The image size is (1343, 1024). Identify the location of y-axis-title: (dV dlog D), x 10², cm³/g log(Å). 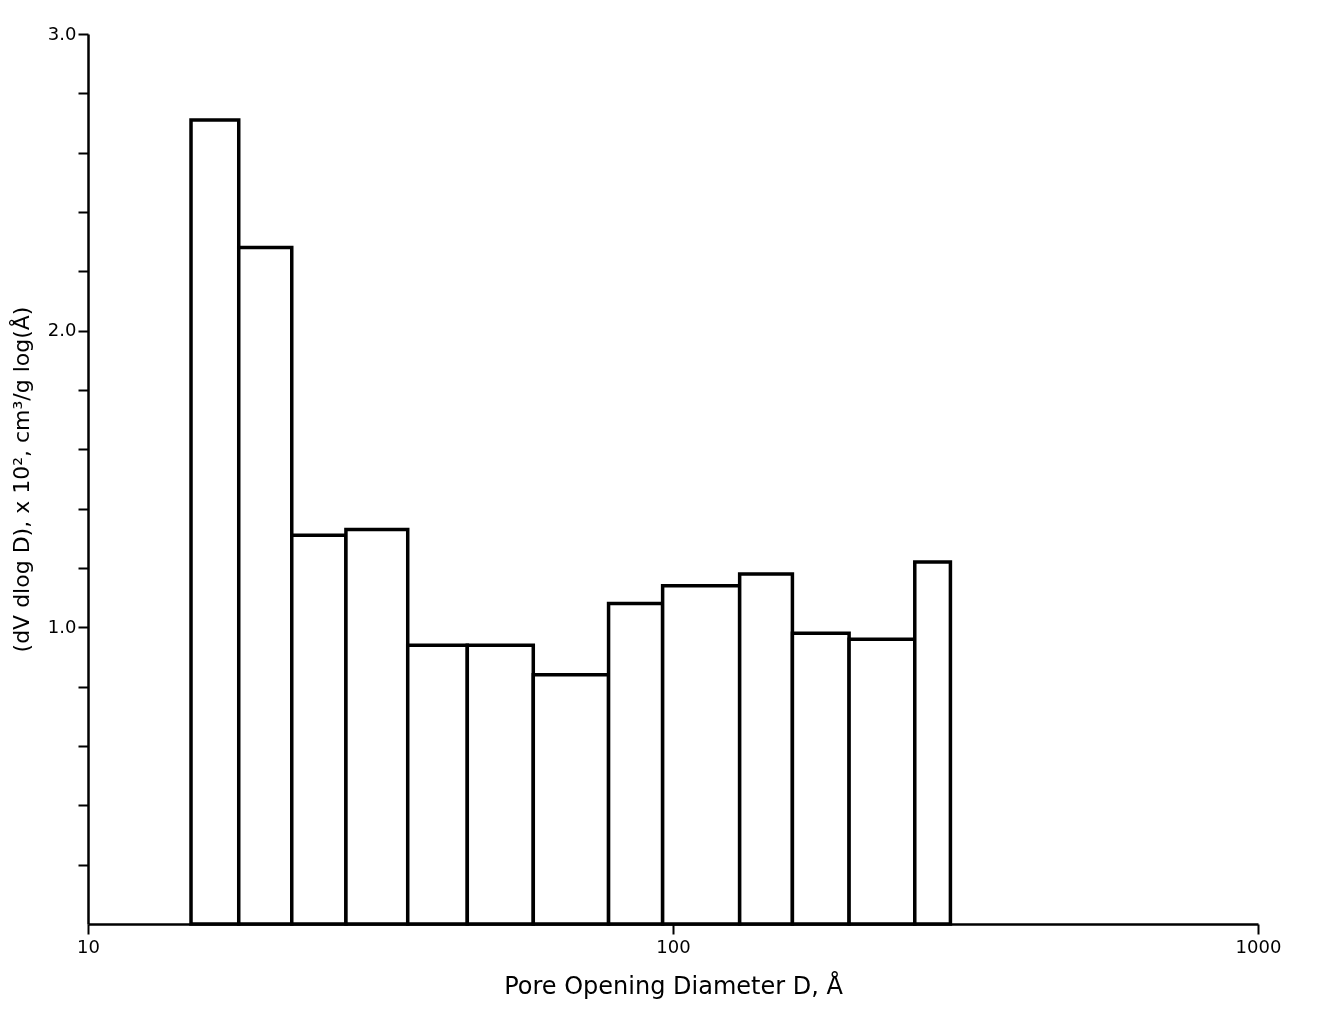
(20, 479).